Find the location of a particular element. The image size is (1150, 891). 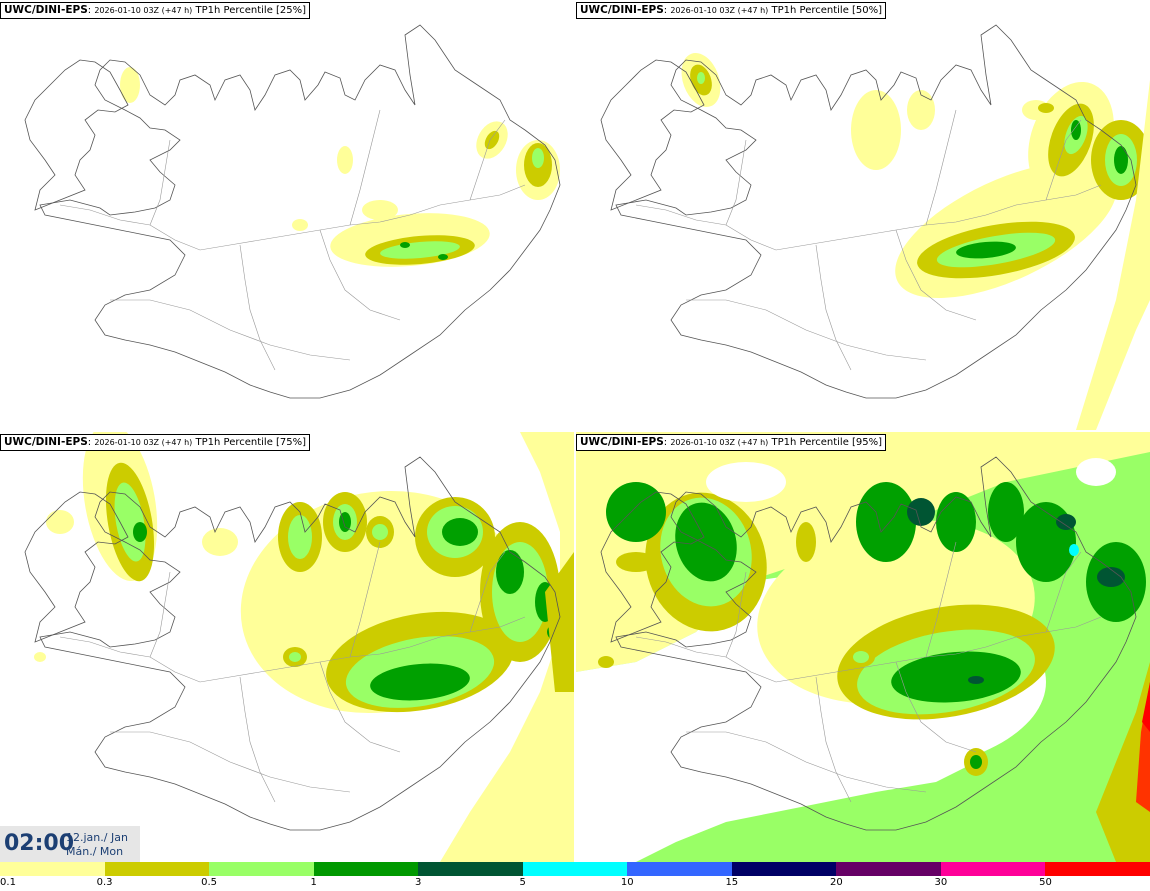

product-name: TP1h Percentile [75%] is located at coordinates (251, 442).